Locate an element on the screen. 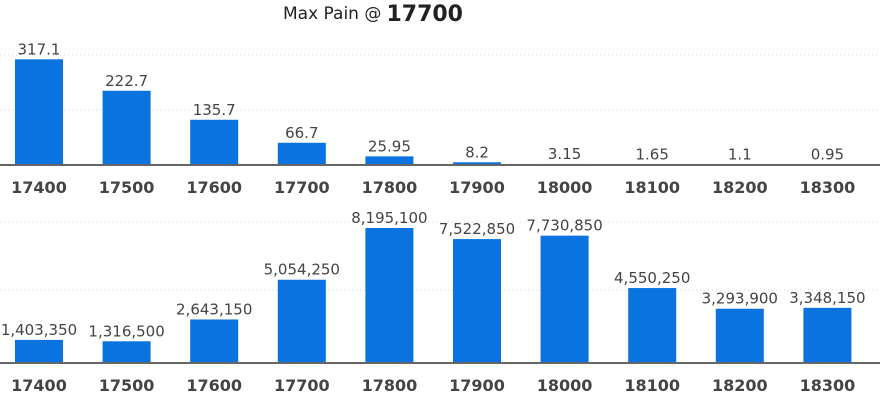 This screenshot has height=403, width=880. data-label: 317.1 is located at coordinates (39, 49).